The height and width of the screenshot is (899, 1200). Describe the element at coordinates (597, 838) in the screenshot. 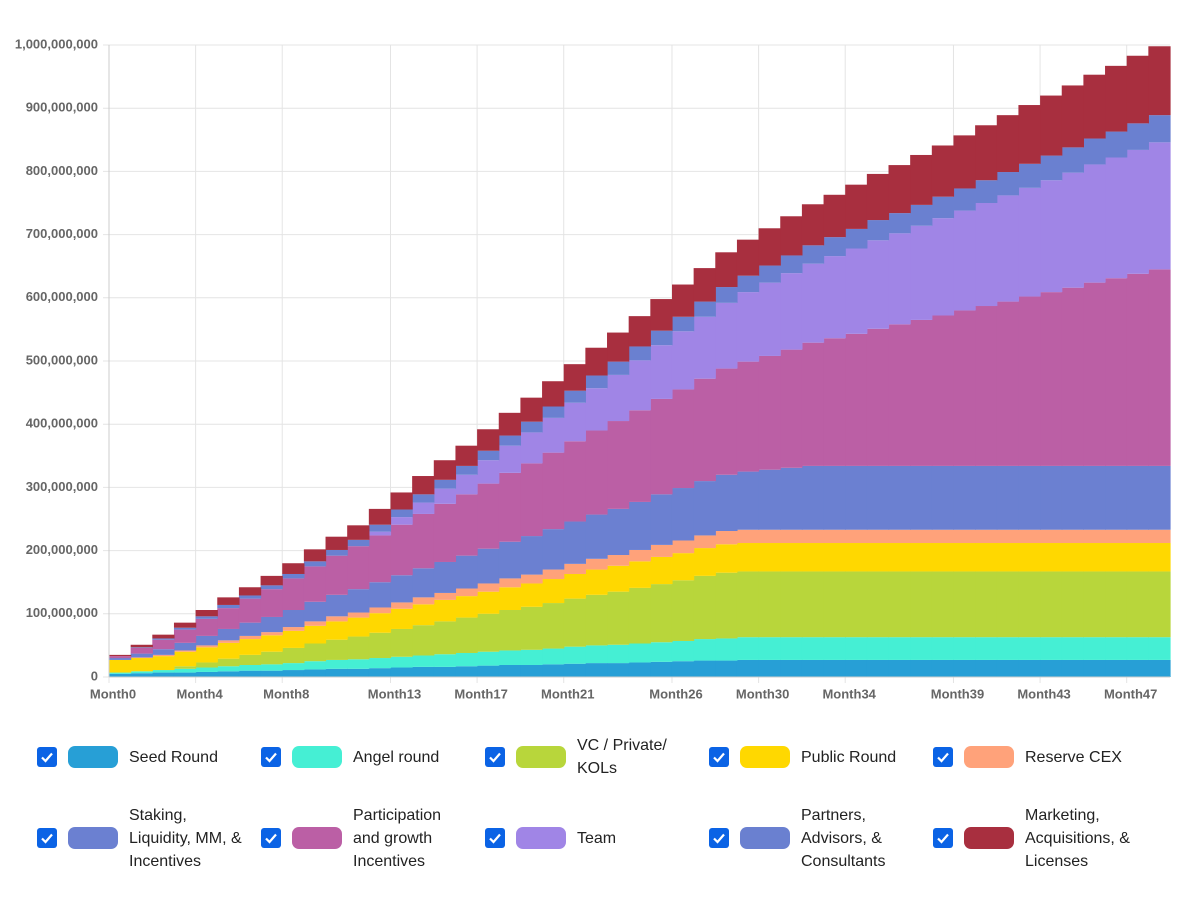

I see `legend-item: Team` at that location.